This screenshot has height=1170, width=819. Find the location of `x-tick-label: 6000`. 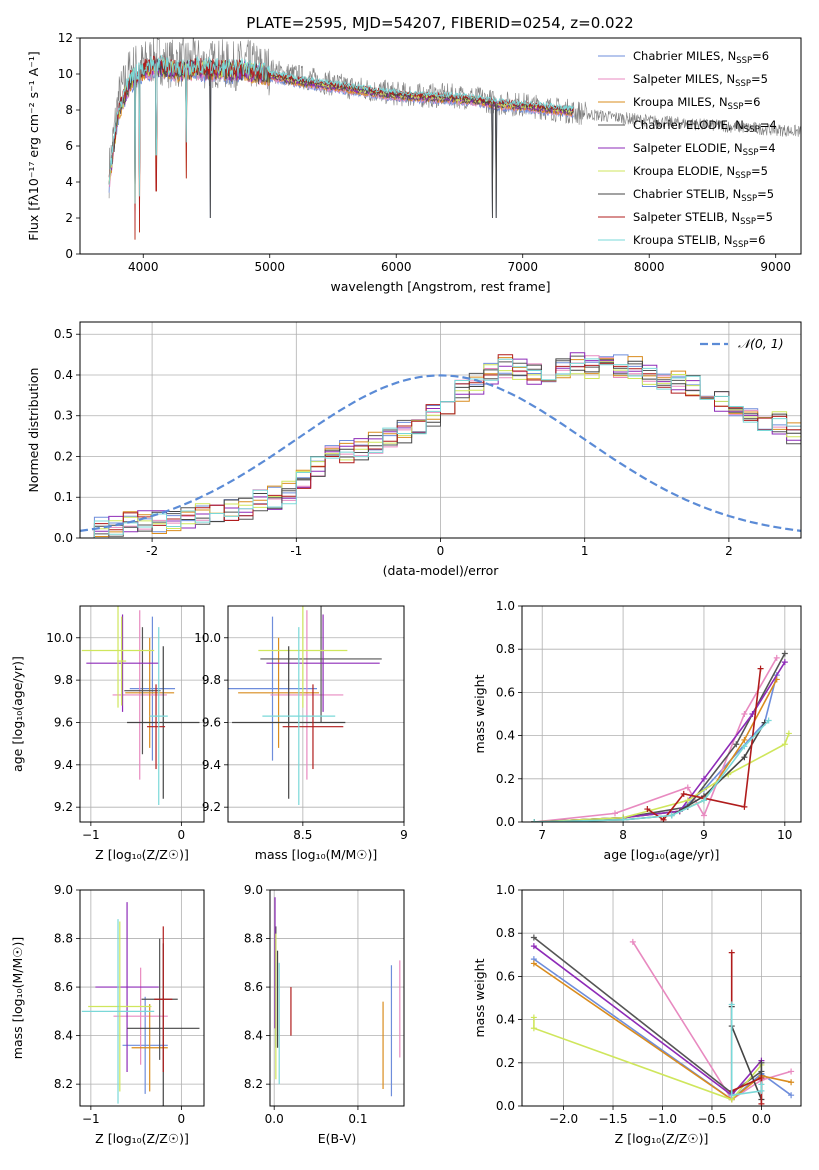

x-tick-label: 6000 is located at coordinates (396, 267).